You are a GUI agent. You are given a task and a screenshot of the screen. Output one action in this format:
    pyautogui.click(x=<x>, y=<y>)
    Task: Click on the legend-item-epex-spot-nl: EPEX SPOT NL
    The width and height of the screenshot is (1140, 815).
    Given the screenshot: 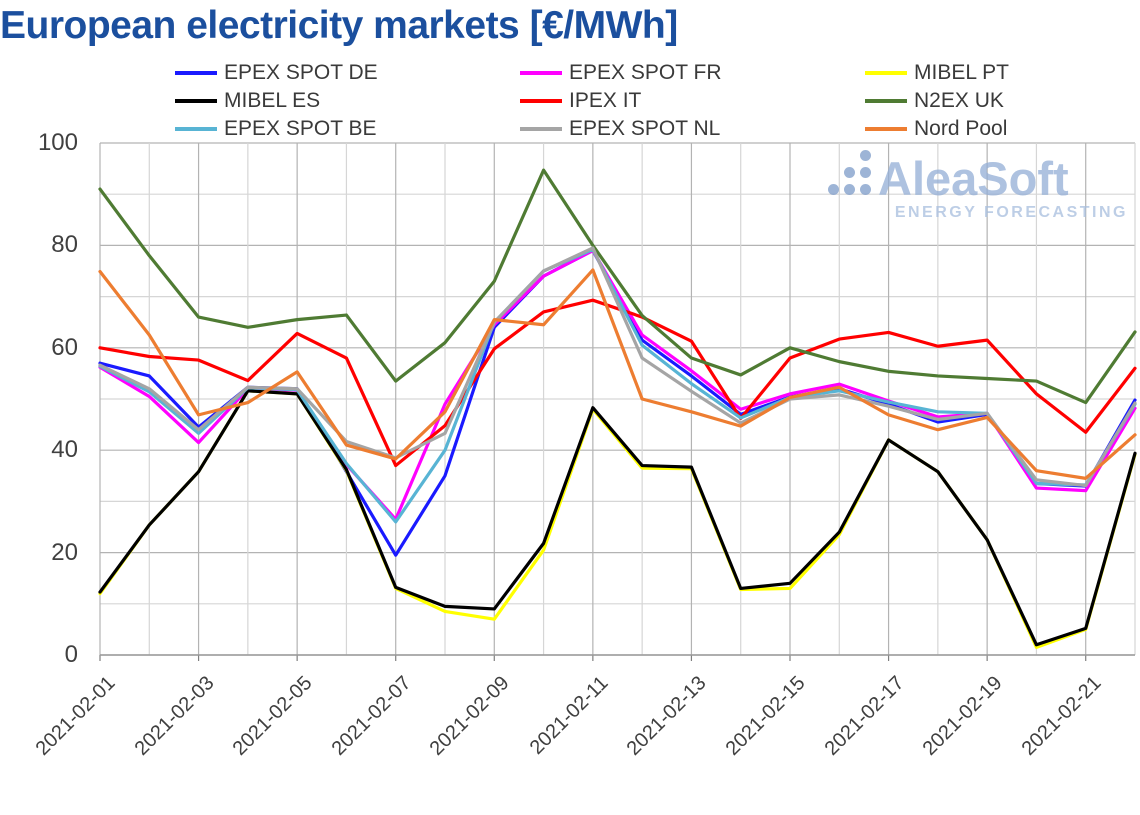 What is the action you would take?
    pyautogui.click(x=620, y=129)
    